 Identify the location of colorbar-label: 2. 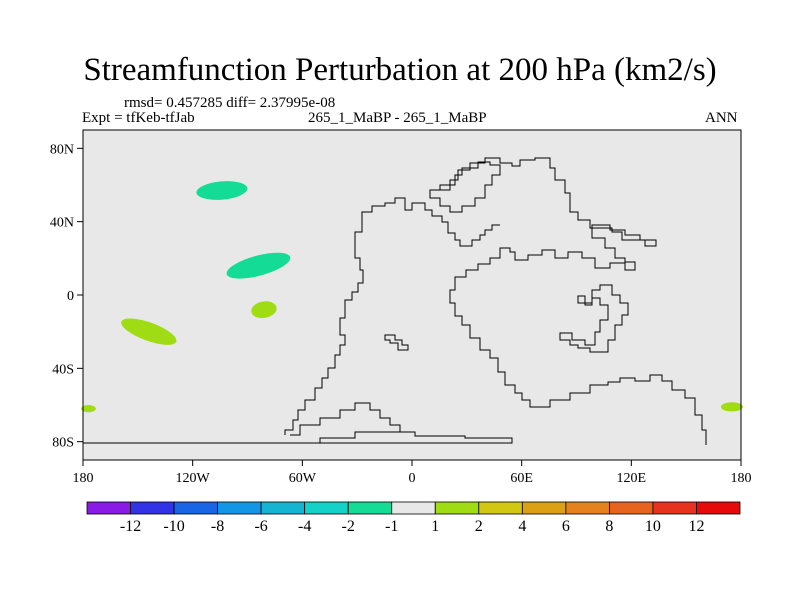
(479, 526).